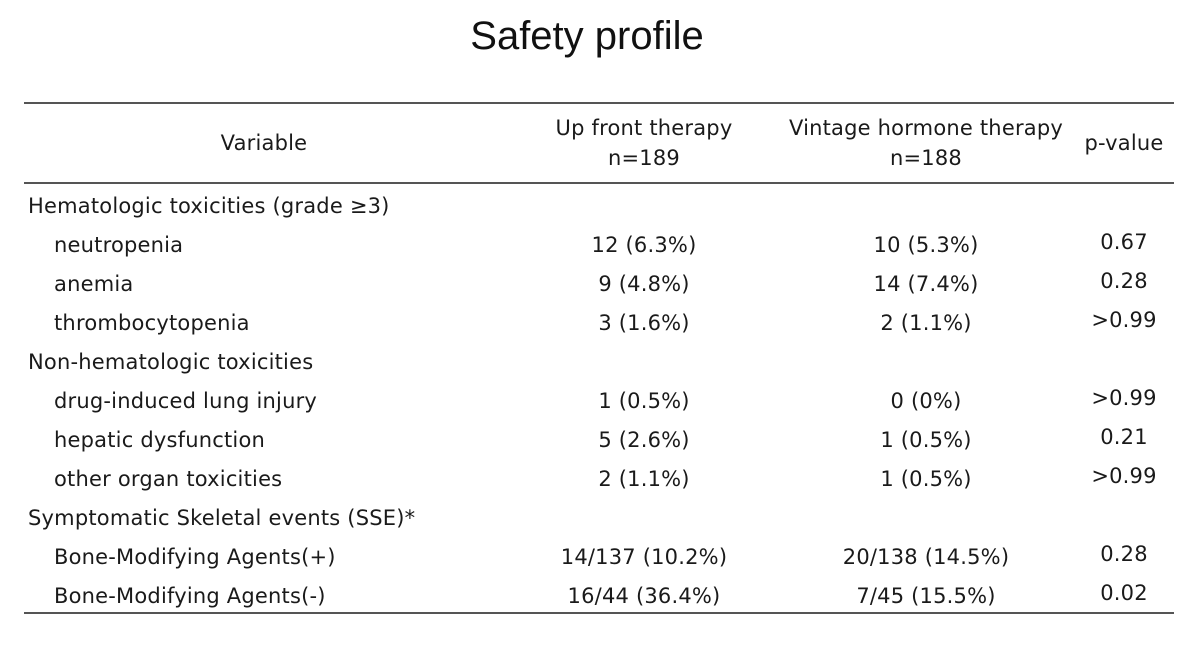  Describe the element at coordinates (926, 245) in the screenshot. I see `vintage-value: 10 (5.3%)` at that location.